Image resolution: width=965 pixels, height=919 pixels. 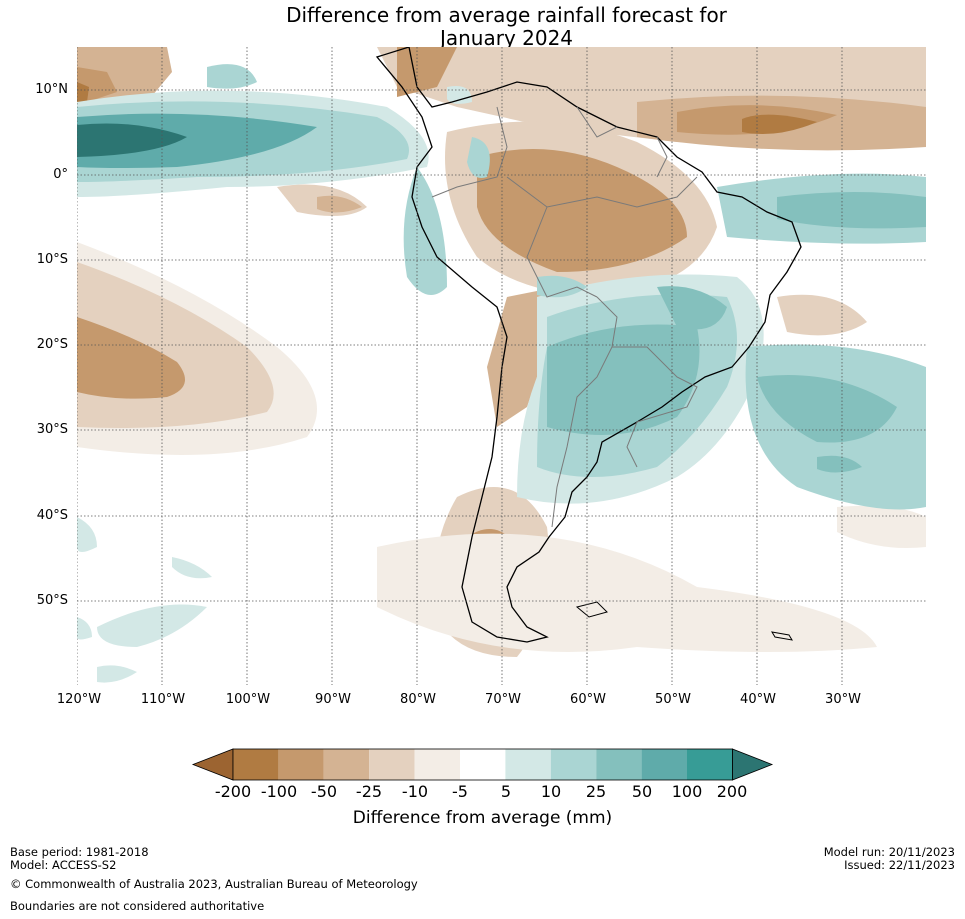 I want to click on lat-label-50s: 50°S, so click(x=52, y=600).